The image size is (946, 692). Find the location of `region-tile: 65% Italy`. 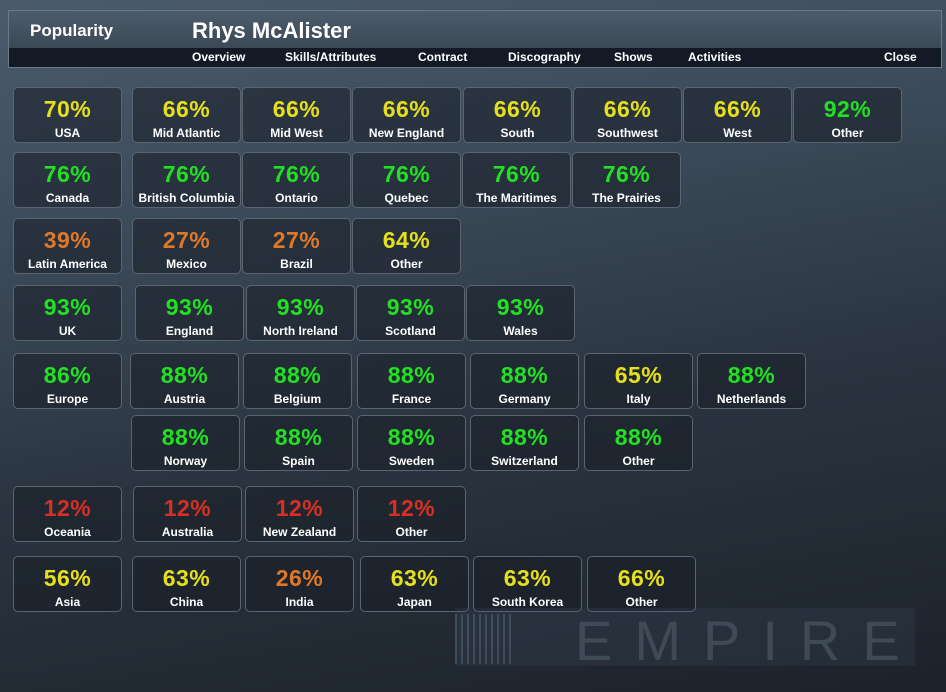

region-tile: 65% Italy is located at coordinates (638, 381).